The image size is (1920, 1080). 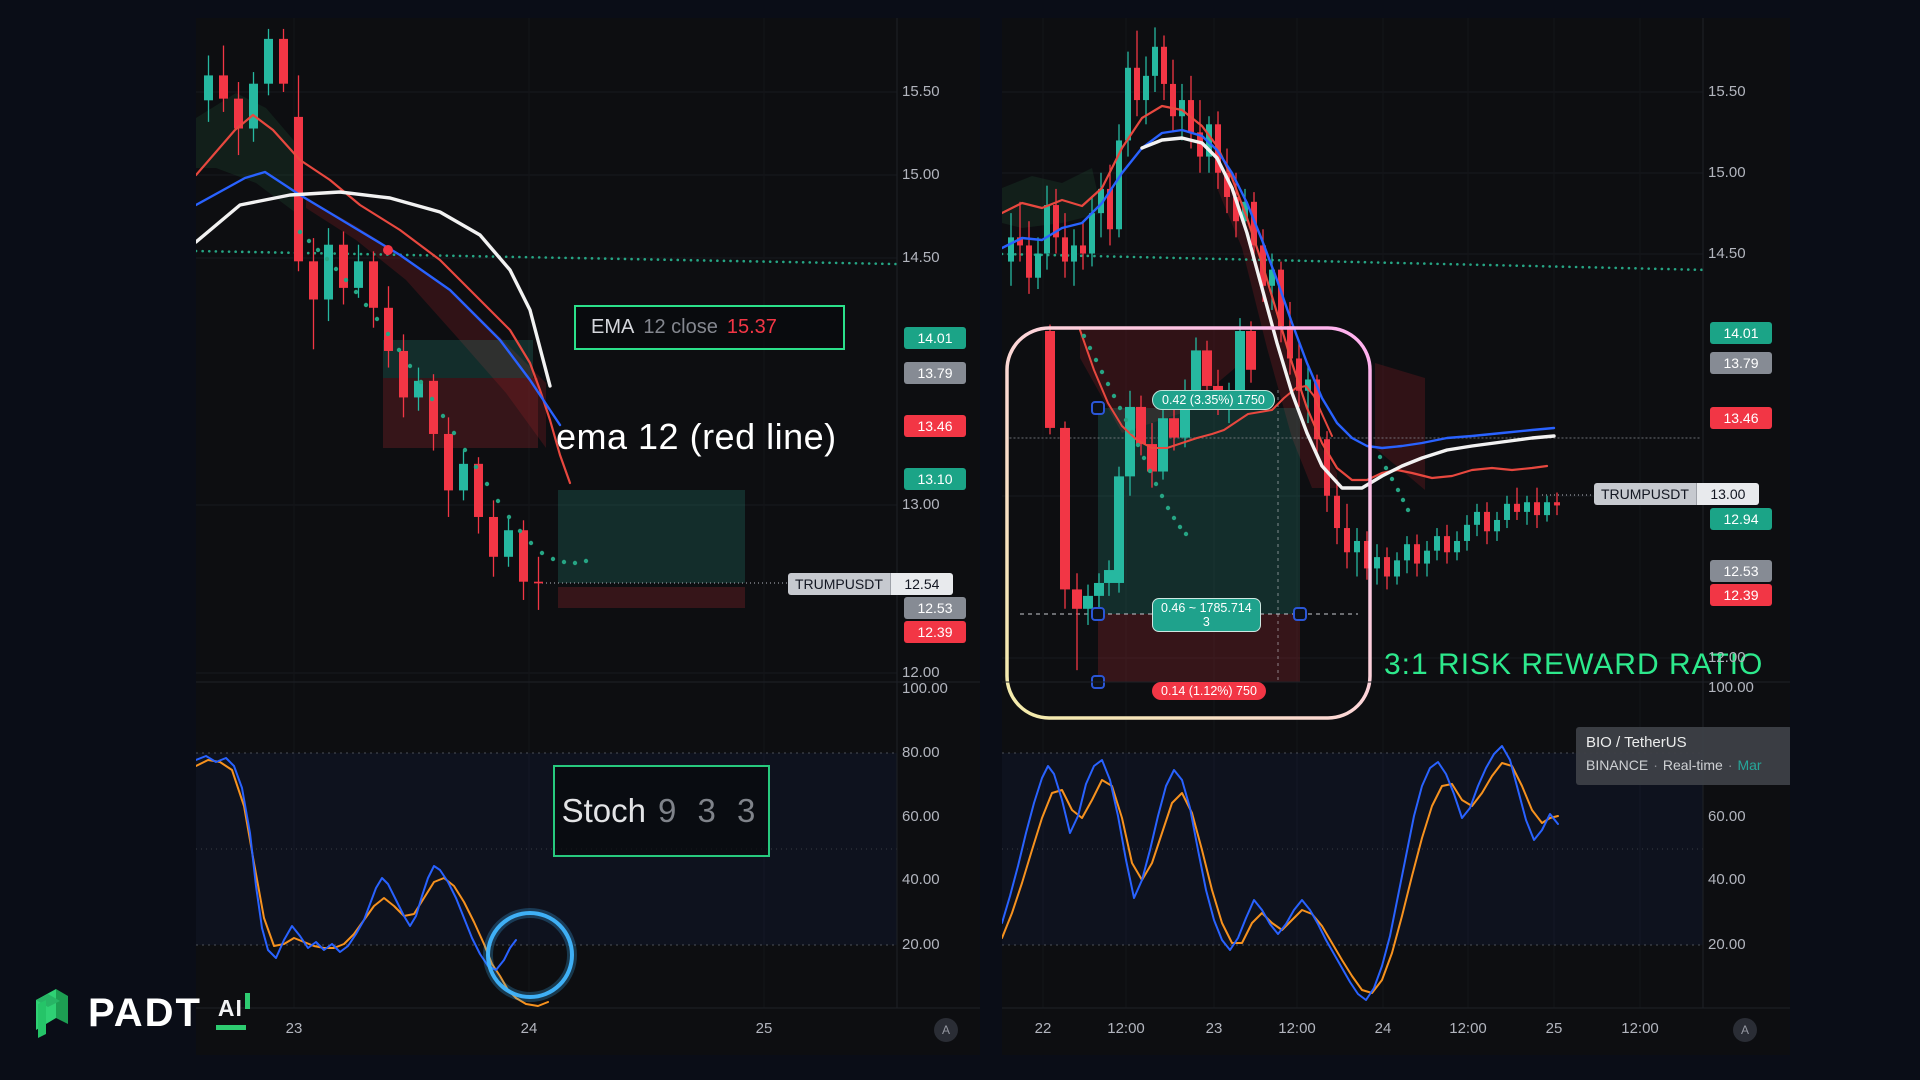 I want to click on stoch-indicator-box: Stoch 9 3 3, so click(x=661, y=811).